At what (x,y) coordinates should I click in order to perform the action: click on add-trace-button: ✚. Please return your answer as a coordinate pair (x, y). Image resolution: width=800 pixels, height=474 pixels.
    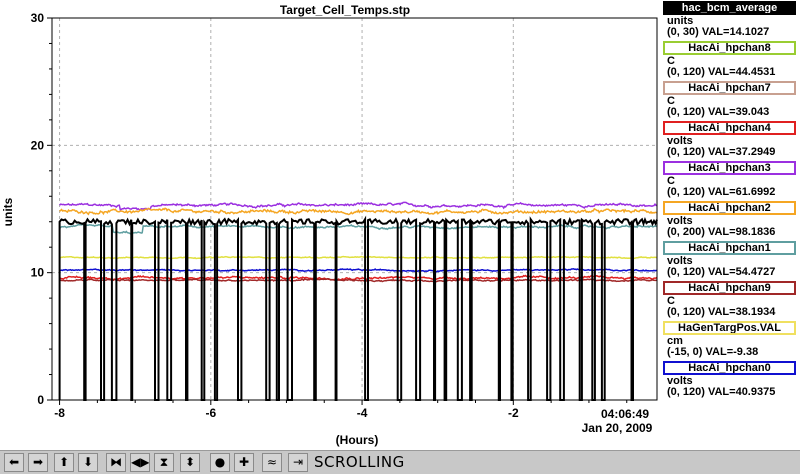
    Looking at the image, I should click on (244, 462).